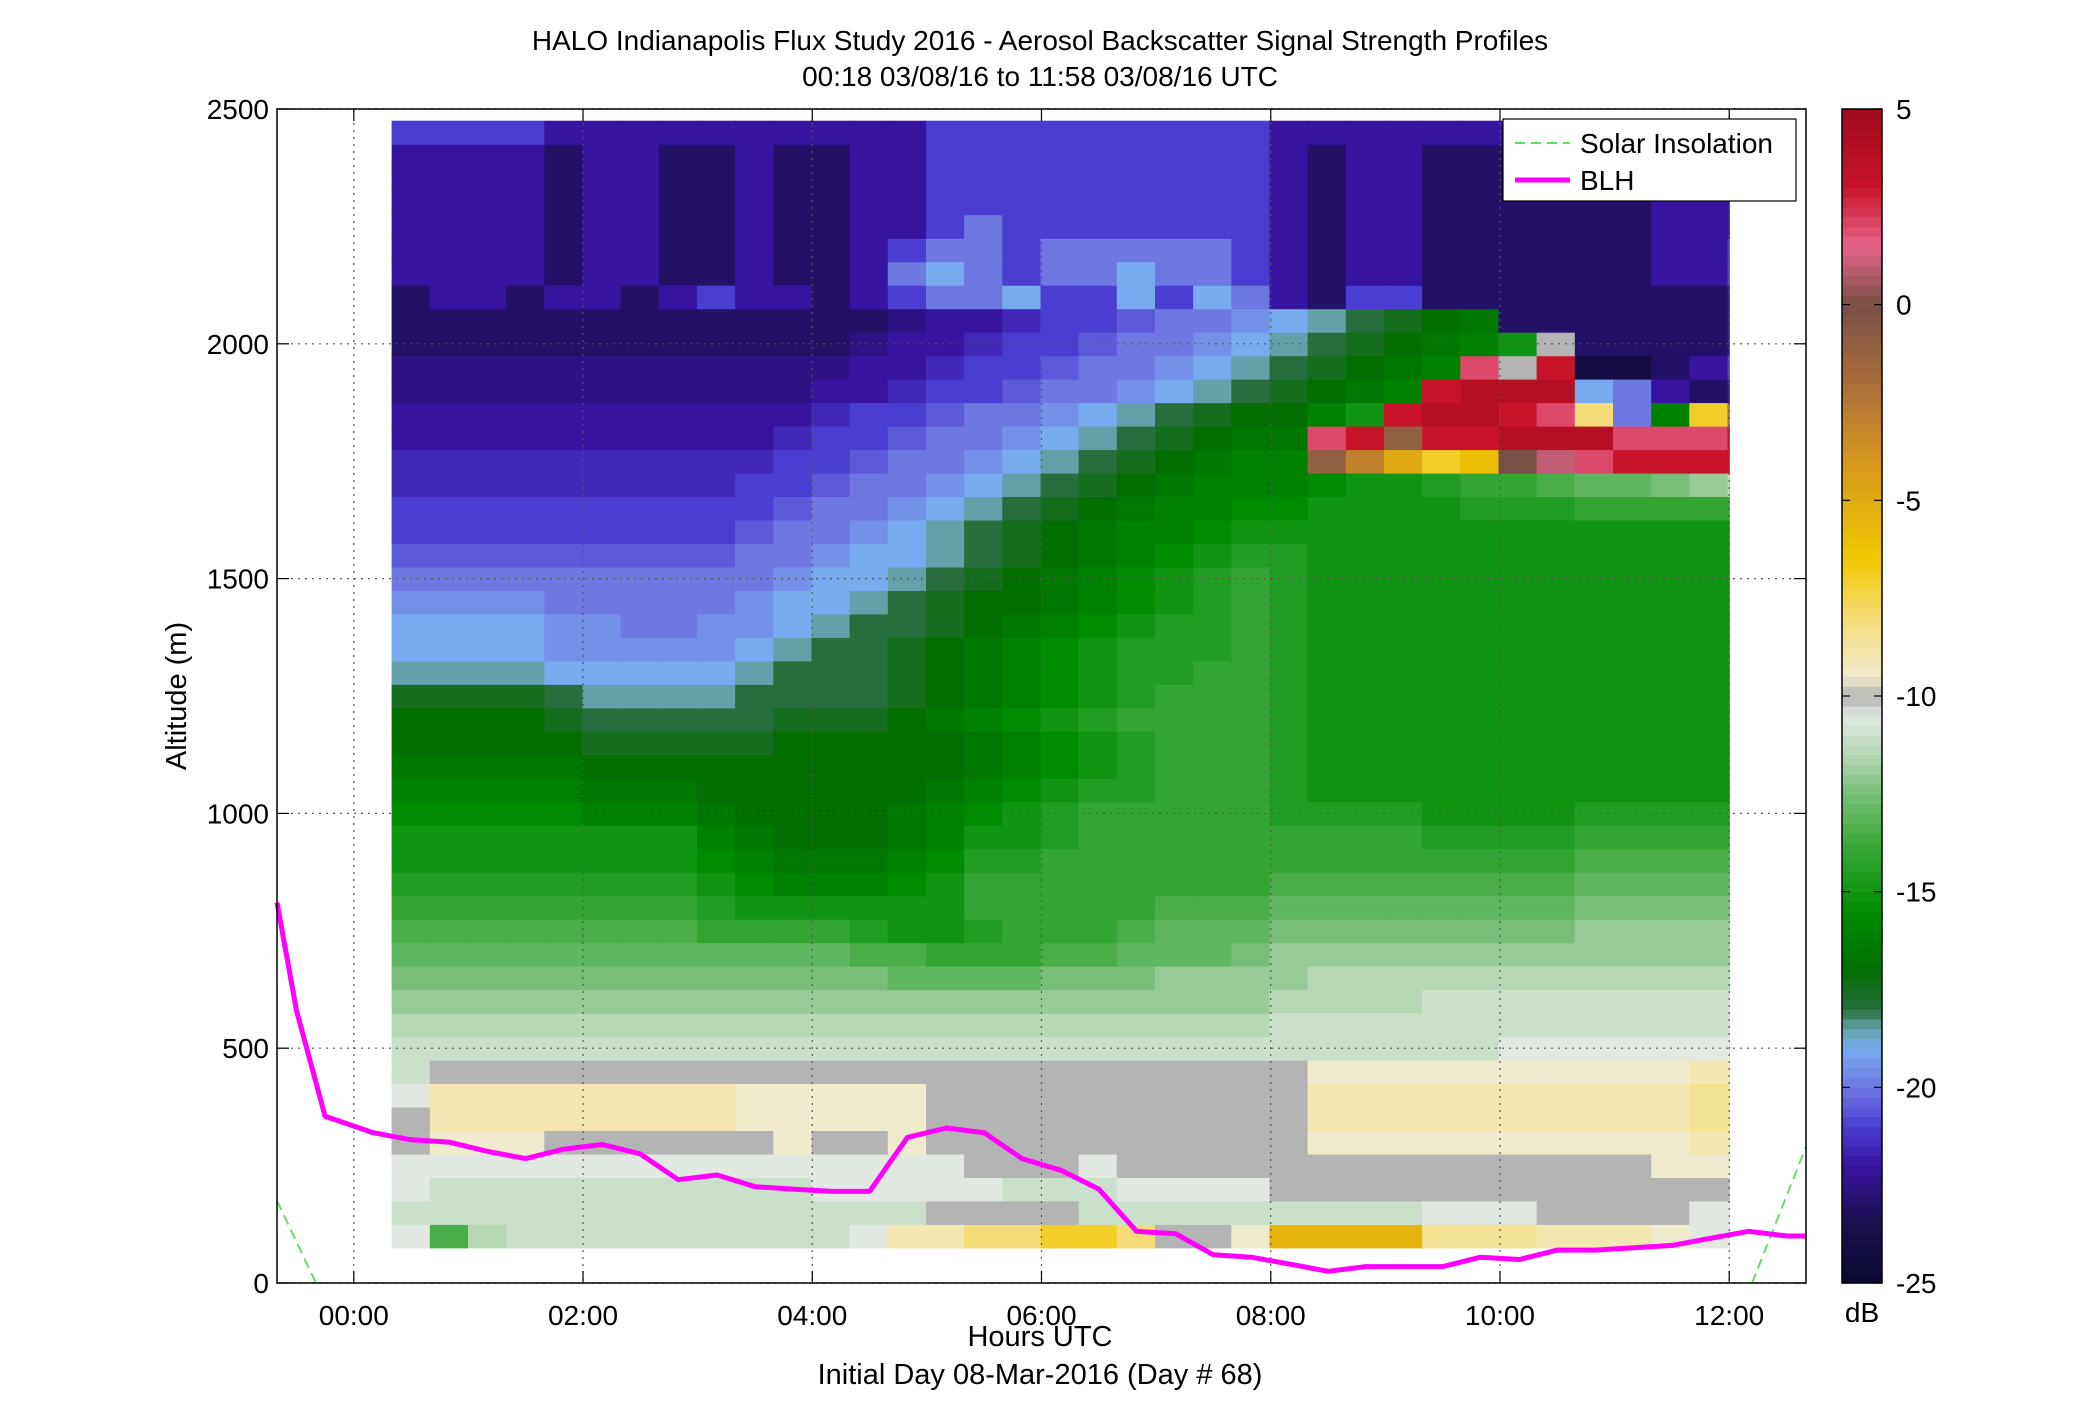  I want to click on x-tick-label: 04:00, so click(812, 1315).